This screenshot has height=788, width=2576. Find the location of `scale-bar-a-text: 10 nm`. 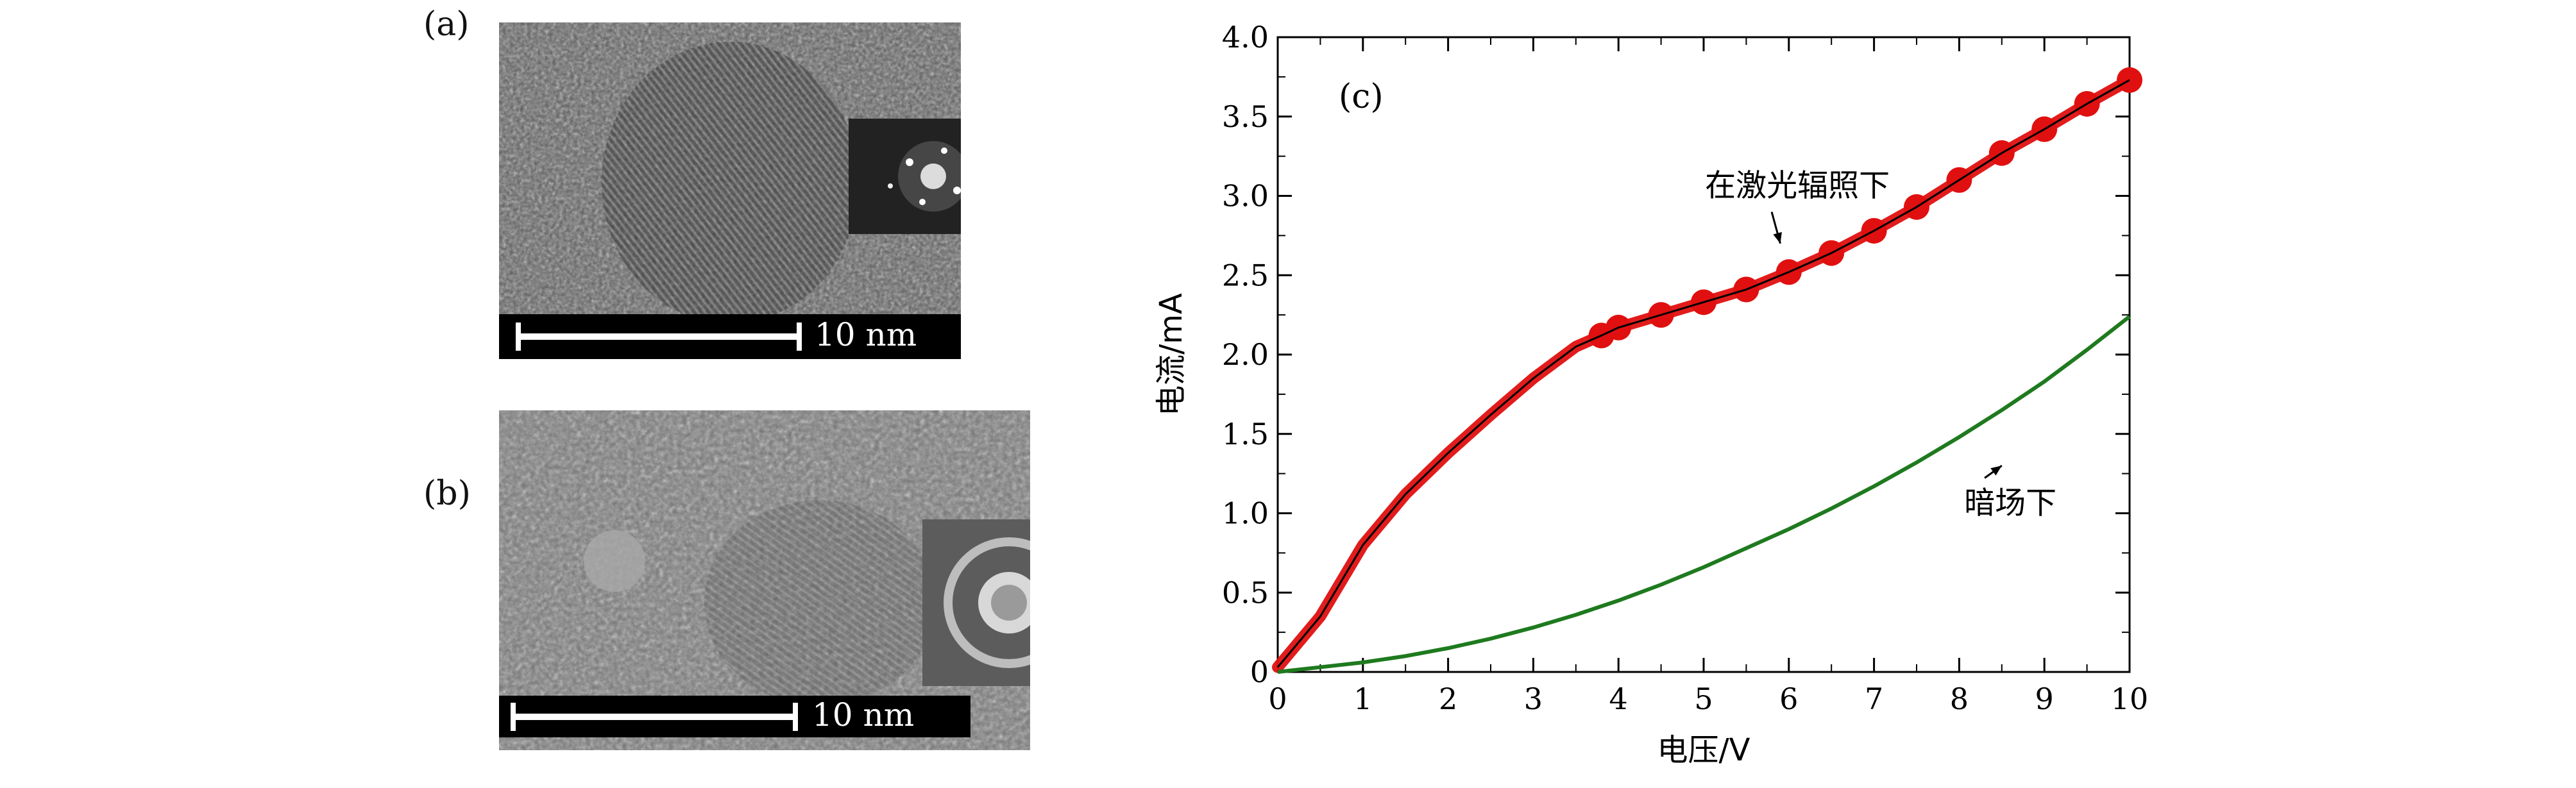

scale-bar-a-text: 10 nm is located at coordinates (866, 334).